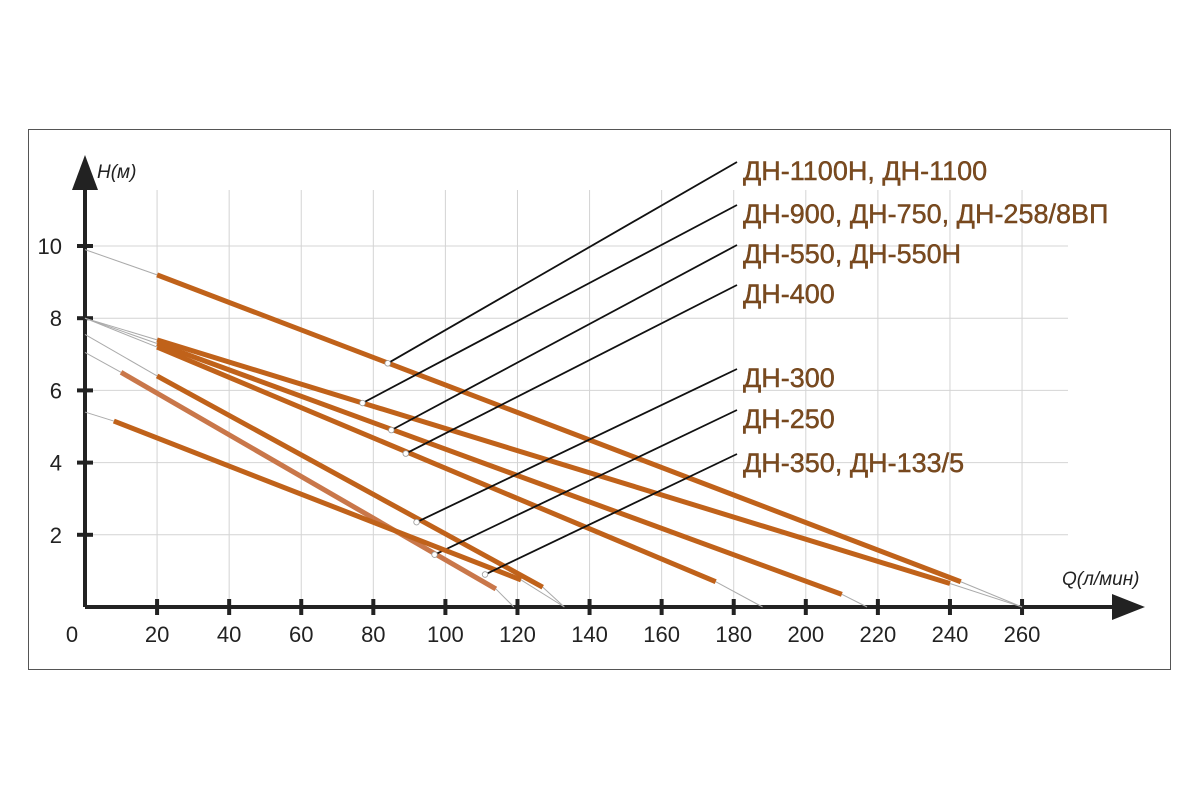  Describe the element at coordinates (865, 171) in the screenshot. I see `series-label: ДН-1100Н, ДН-1100` at that location.